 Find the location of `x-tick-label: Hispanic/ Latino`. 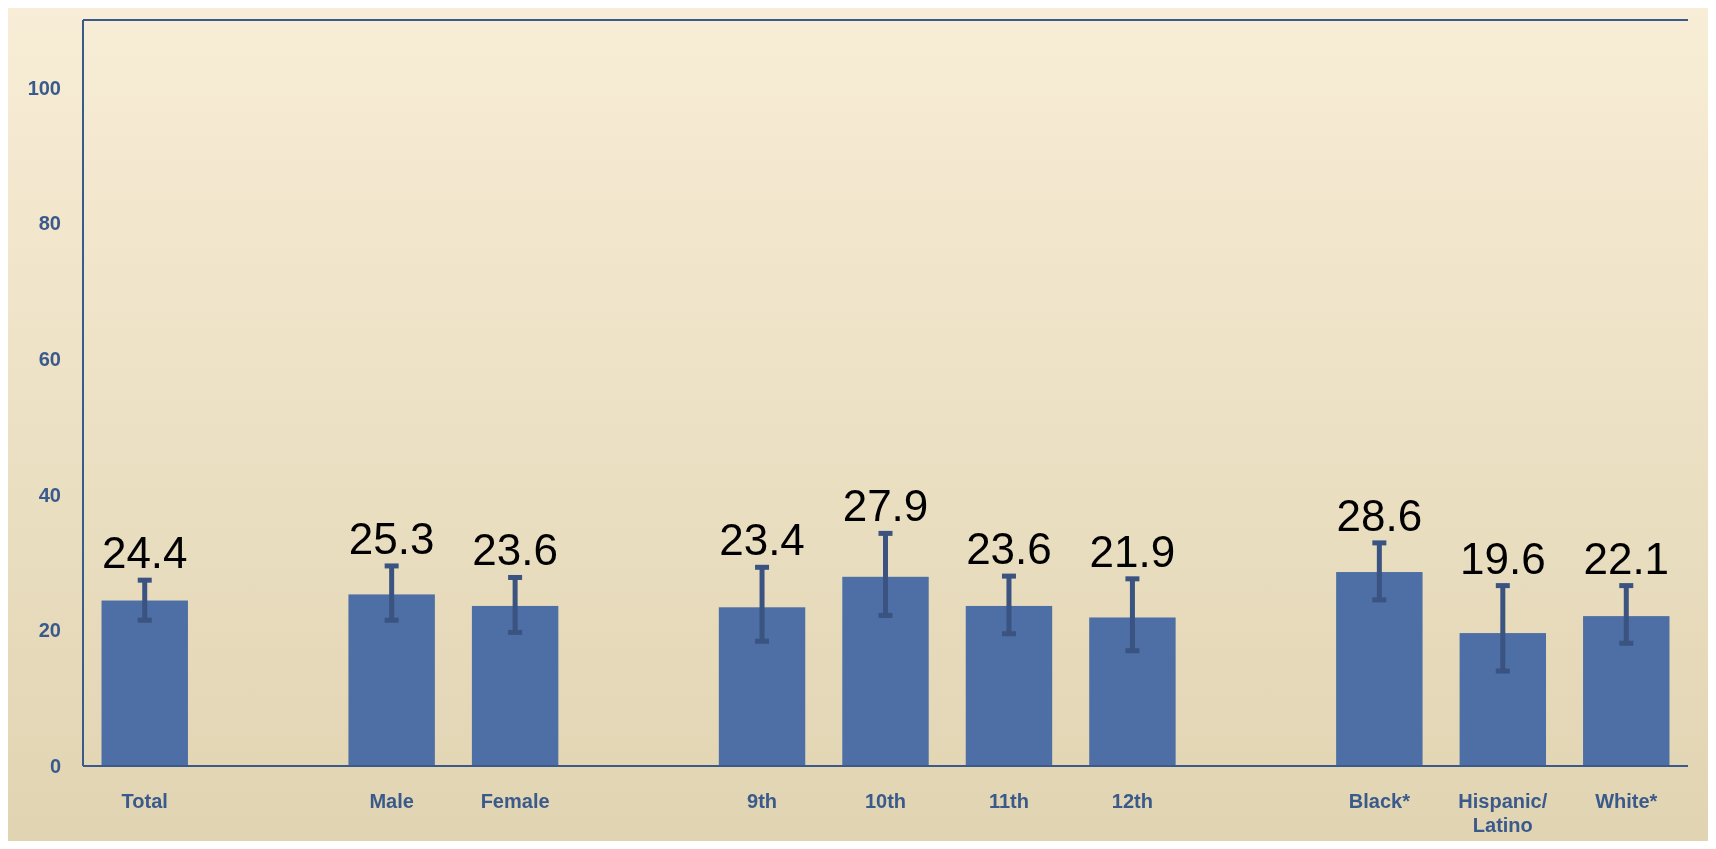

x-tick-label: Hispanic/ Latino is located at coordinates (1503, 813).